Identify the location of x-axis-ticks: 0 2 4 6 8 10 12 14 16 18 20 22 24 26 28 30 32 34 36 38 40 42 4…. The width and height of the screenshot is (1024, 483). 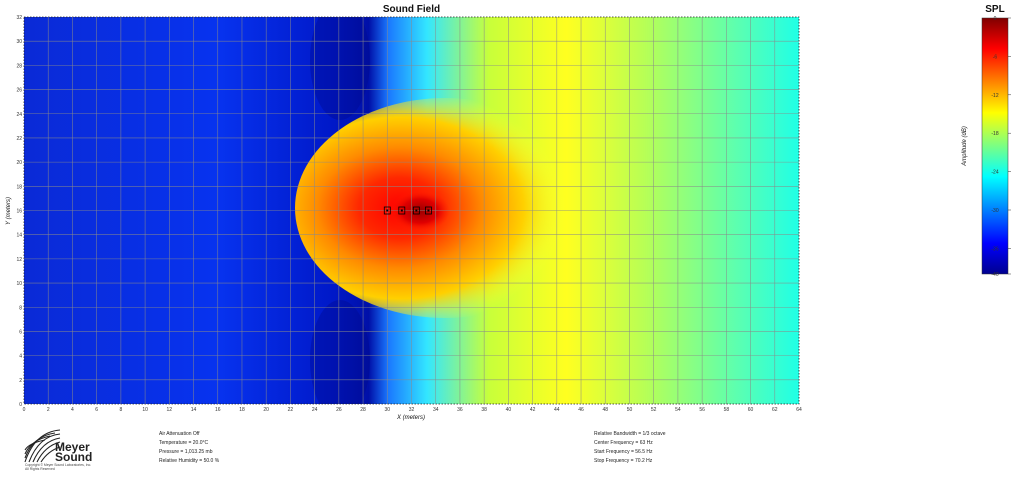
(412, 410).